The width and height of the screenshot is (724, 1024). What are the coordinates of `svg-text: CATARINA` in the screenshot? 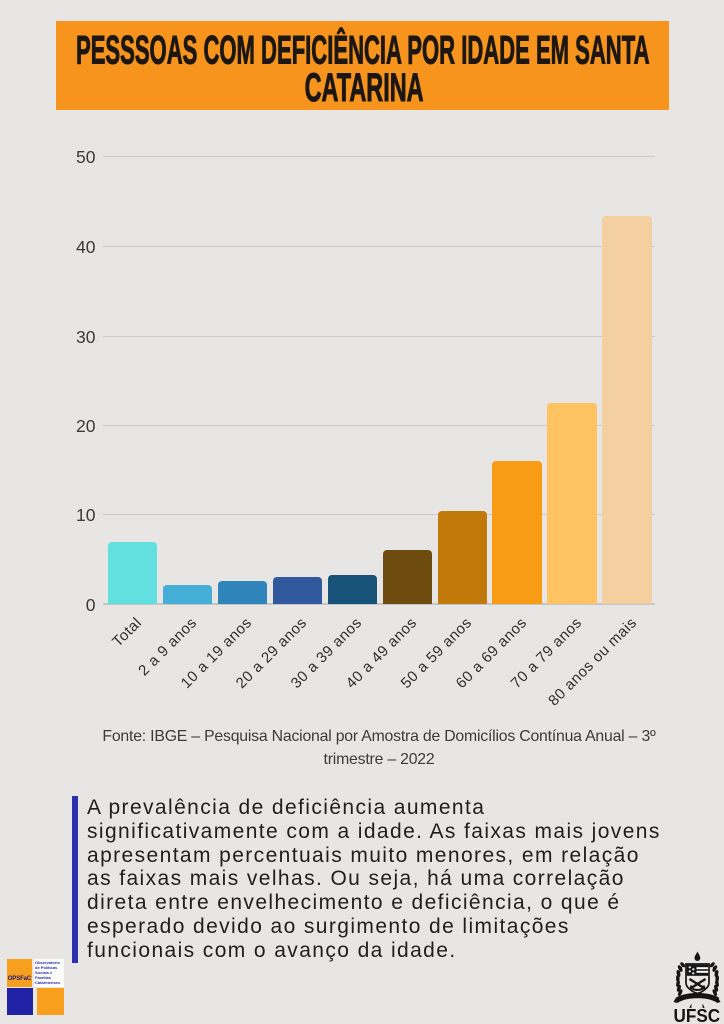 It's located at (364, 88).